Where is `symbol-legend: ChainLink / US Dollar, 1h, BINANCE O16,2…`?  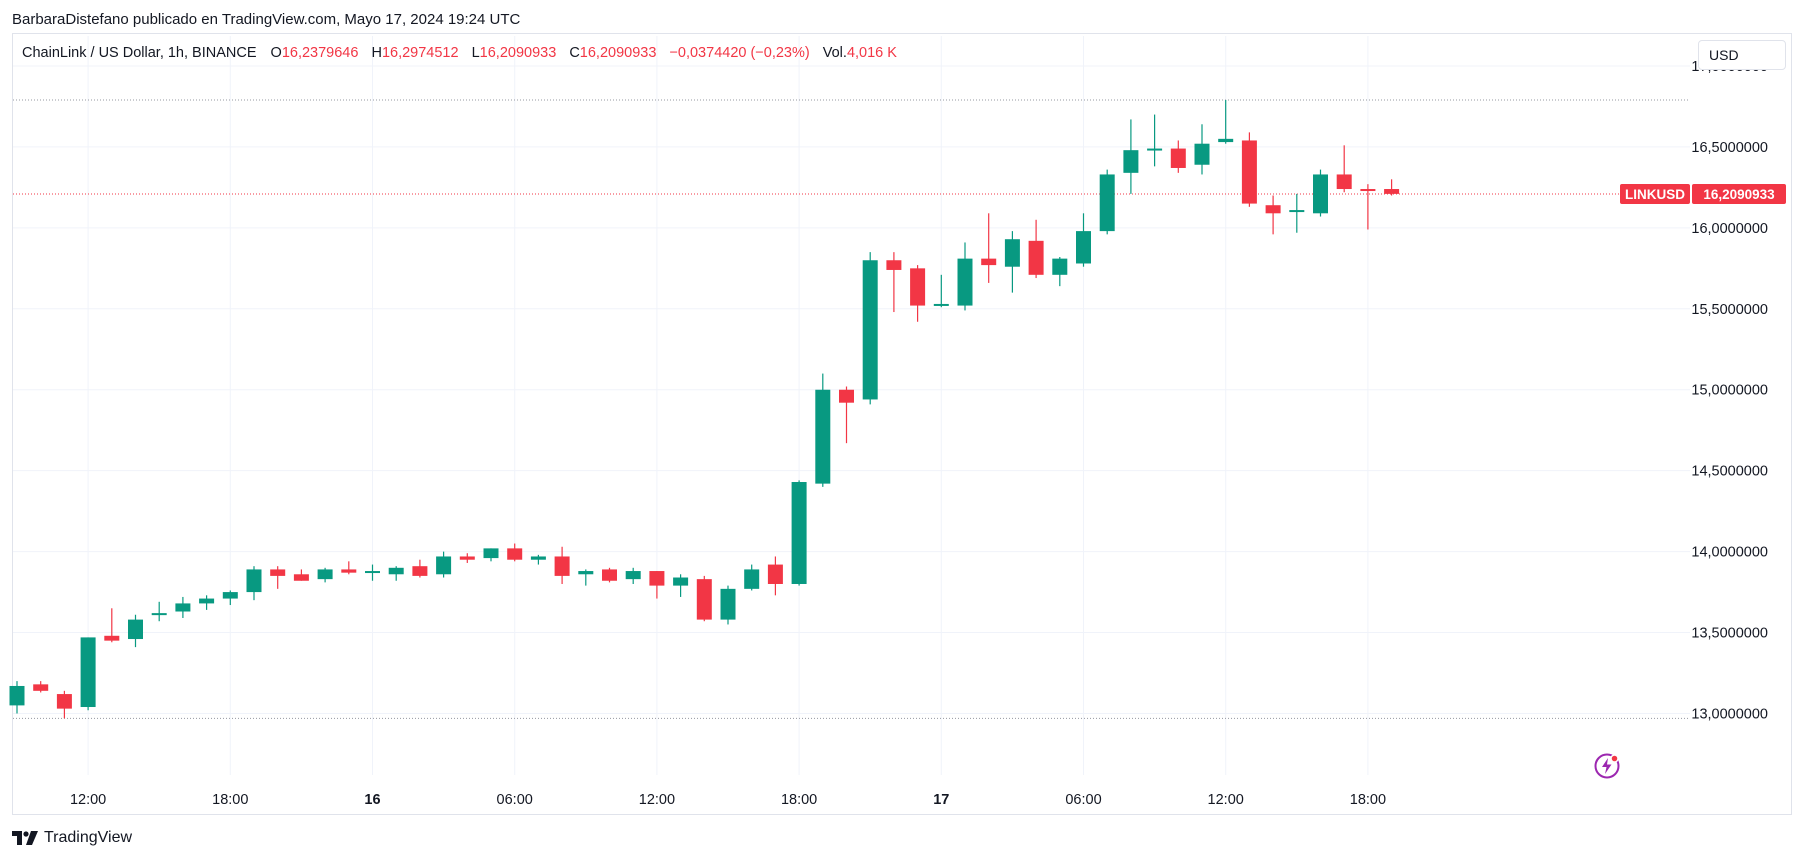
symbol-legend: ChainLink / US Dollar, 1h, BINANCE O16,2… is located at coordinates (459, 53).